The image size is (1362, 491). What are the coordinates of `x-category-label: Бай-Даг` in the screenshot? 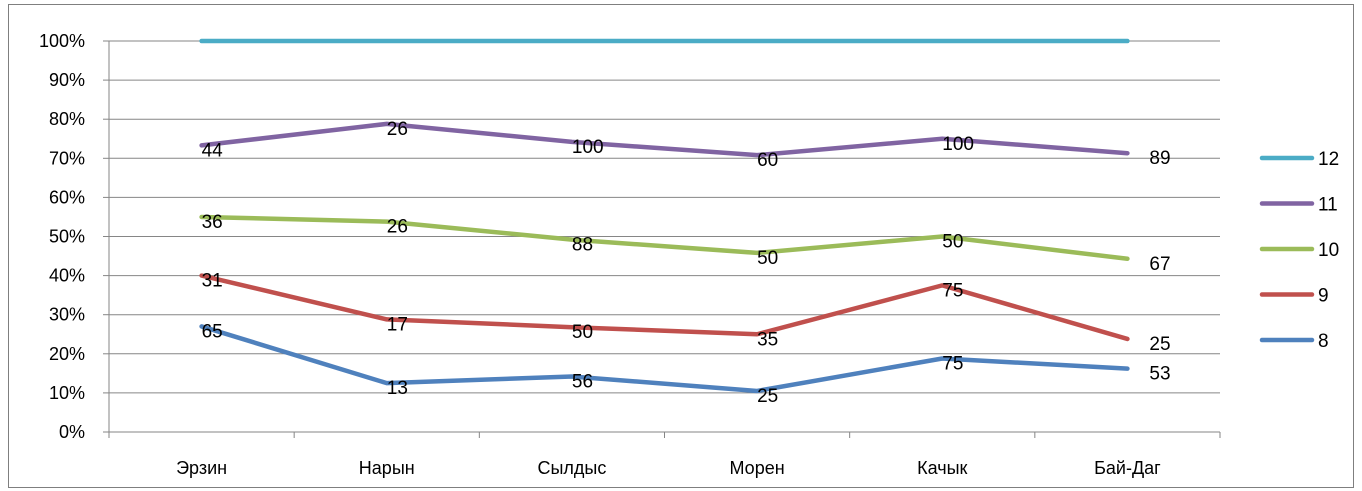 It's located at (1127, 468).